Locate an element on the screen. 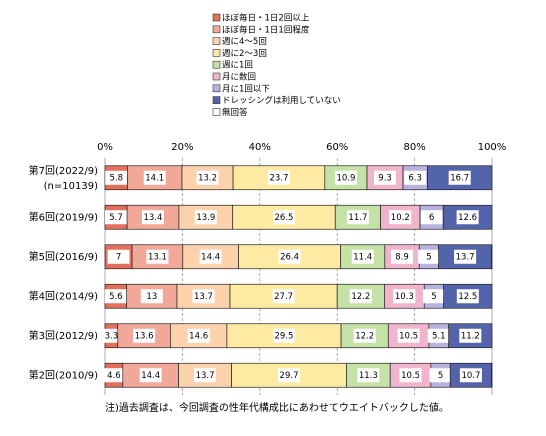  y-tick-label: 第2回(2010/9) is located at coordinates (63, 374).